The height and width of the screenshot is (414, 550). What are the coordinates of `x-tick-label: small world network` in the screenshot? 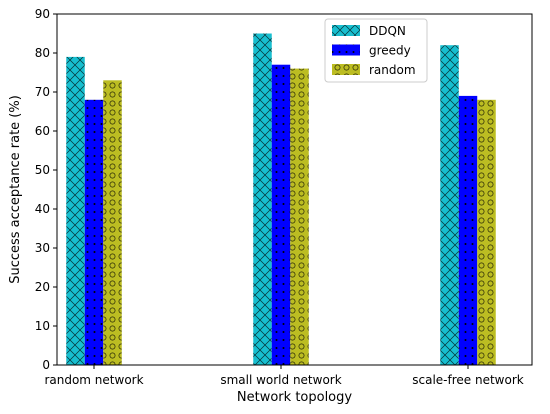 It's located at (280, 380).